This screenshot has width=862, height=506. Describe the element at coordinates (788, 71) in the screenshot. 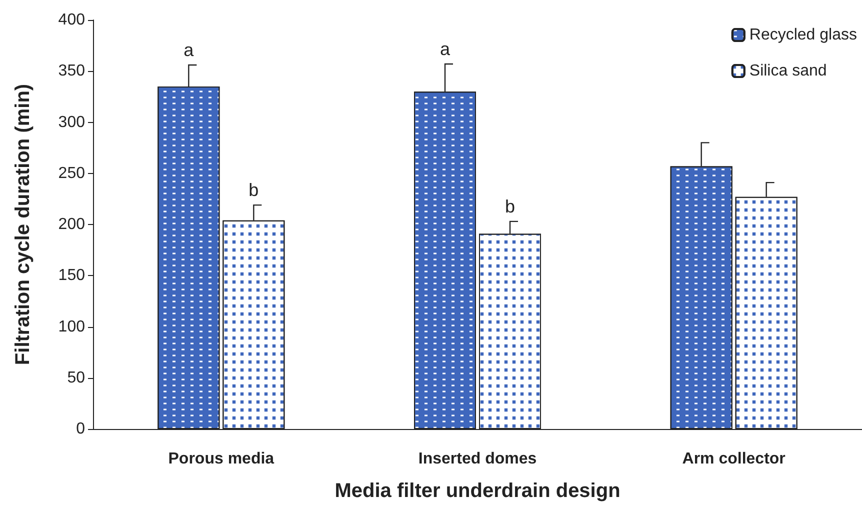

I see `legend-label: Silica sand` at that location.